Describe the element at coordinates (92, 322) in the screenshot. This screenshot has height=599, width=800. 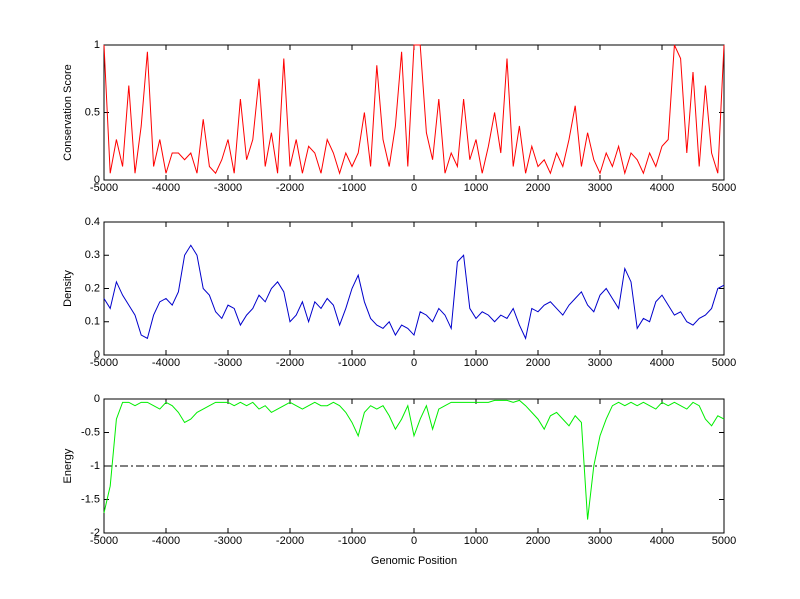
I see `y-tick-label: 0.1` at that location.